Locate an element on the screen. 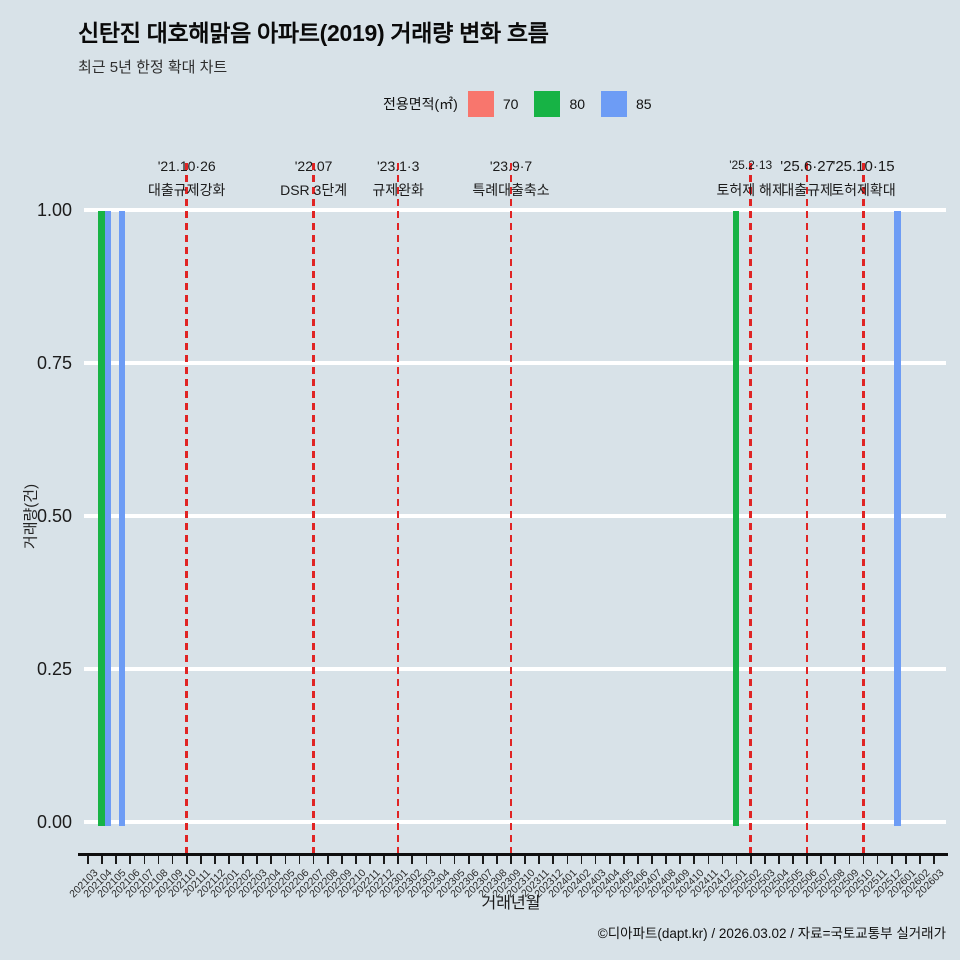 This screenshot has height=960, width=960. y-tick-label: 1.00 is located at coordinates (54, 210).